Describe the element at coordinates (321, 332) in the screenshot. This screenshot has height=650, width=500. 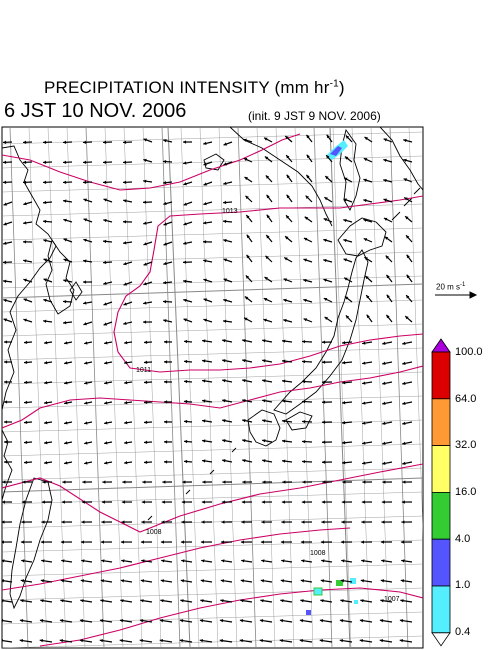
I see `coast-honshu` at that location.